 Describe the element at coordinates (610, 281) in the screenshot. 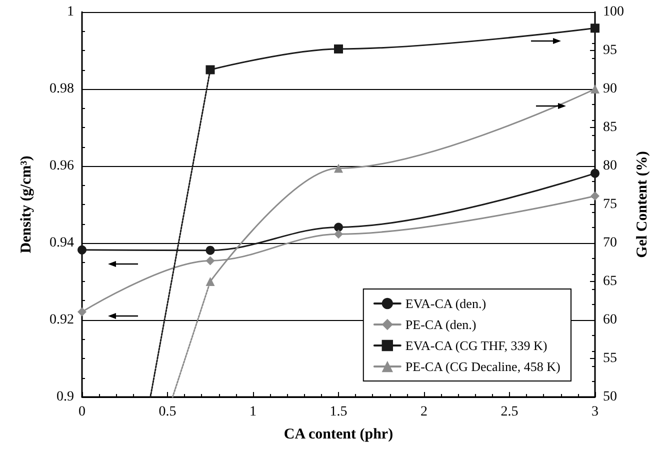

I see `y2-tick-label: 65` at that location.